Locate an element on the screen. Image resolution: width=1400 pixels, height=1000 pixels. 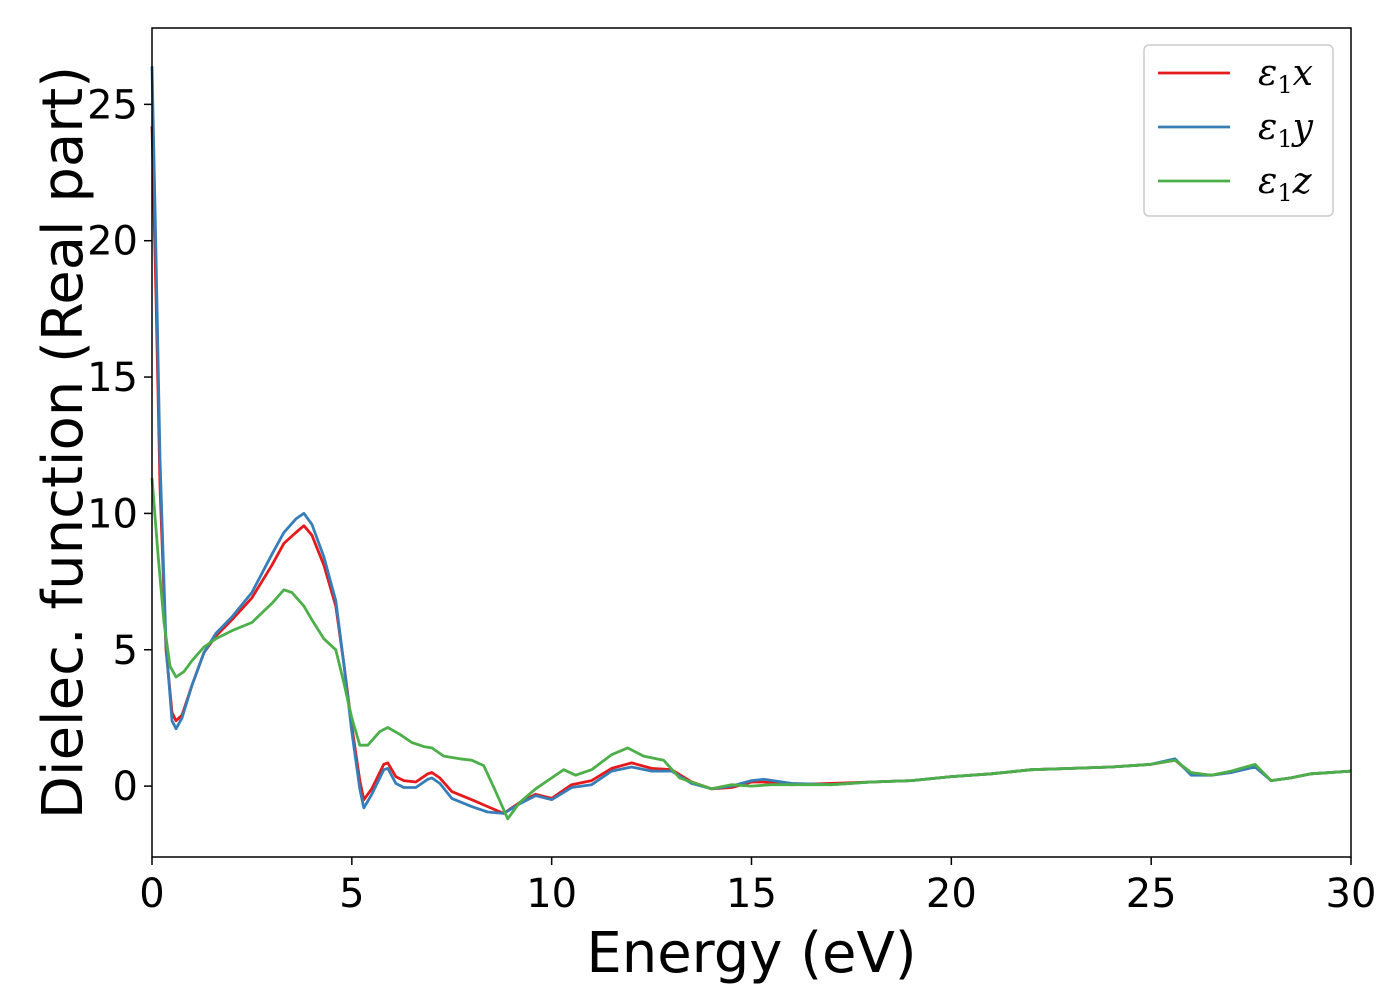
x-tick-label: 30 is located at coordinates (1351, 894).